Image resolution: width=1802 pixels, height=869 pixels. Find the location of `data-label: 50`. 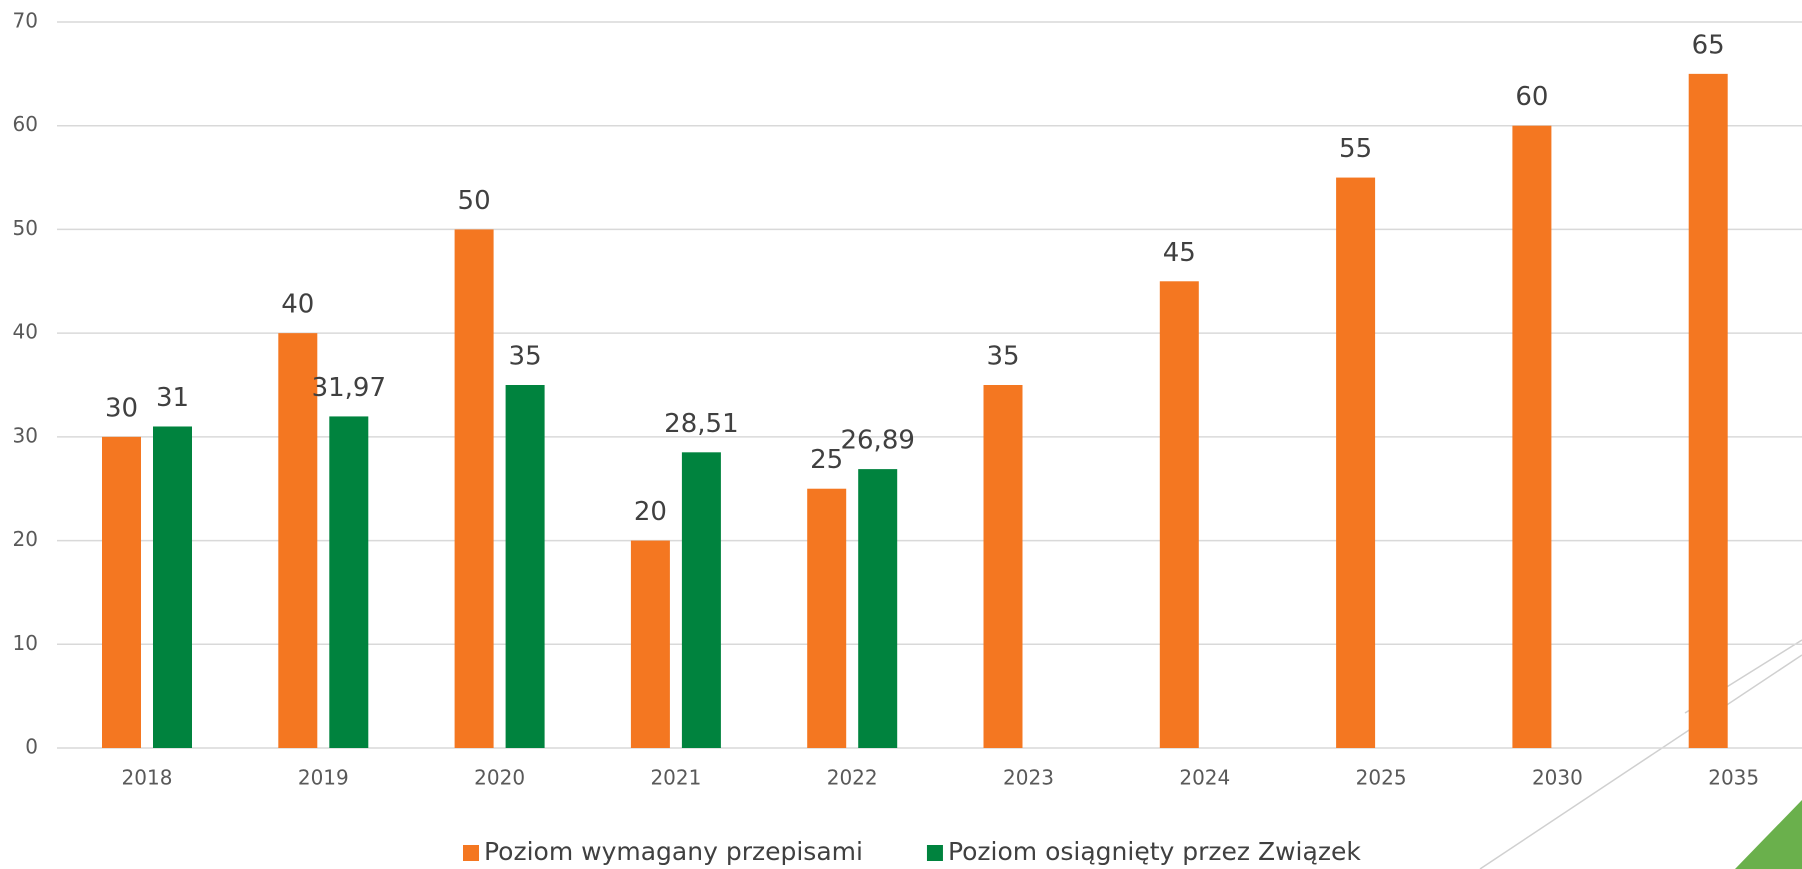

data-label: 50 is located at coordinates (474, 201).